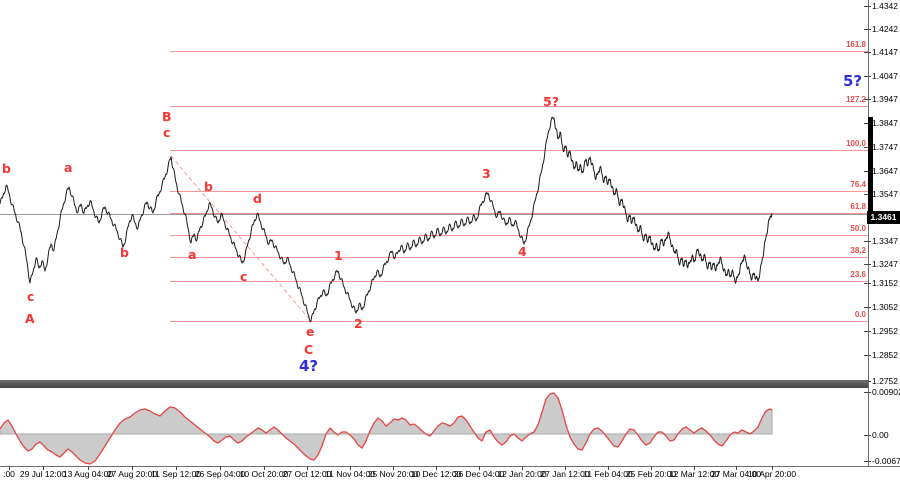 This screenshot has width=900, height=485. I want to click on time-axis-label: 27 Aug 20:00, so click(132, 474).